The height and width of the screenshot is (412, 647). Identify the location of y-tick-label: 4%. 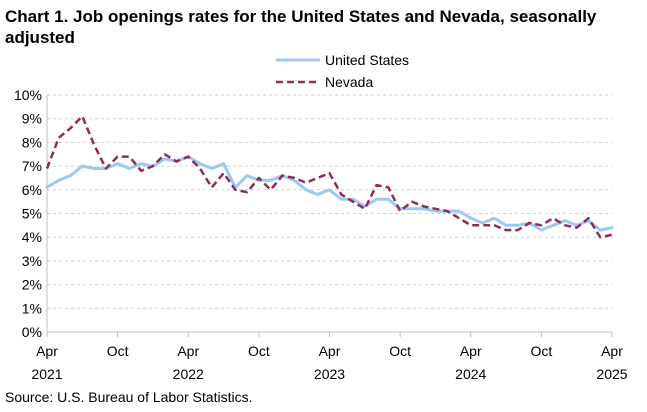
(32, 237).